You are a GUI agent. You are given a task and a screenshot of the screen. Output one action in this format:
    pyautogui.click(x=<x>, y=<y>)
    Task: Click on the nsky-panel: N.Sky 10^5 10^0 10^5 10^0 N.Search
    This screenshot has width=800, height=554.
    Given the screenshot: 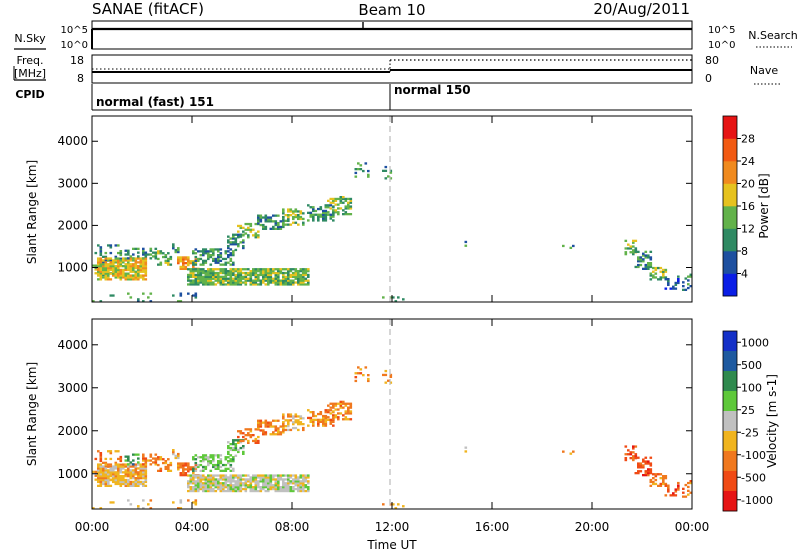 What is the action you would take?
    pyautogui.click(x=406, y=35)
    